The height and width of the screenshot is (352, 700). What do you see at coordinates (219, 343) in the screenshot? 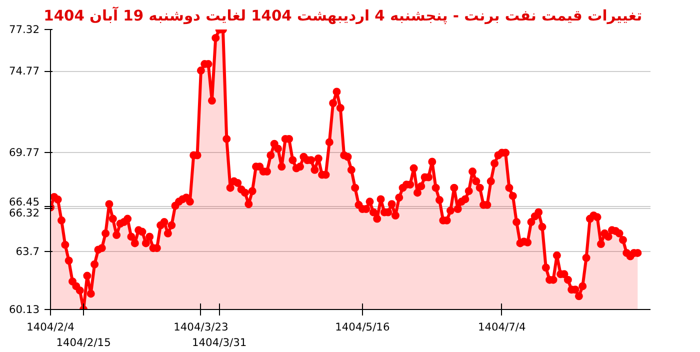
I see `x-tick-label: 1404/3/31` at bounding box center [219, 343].